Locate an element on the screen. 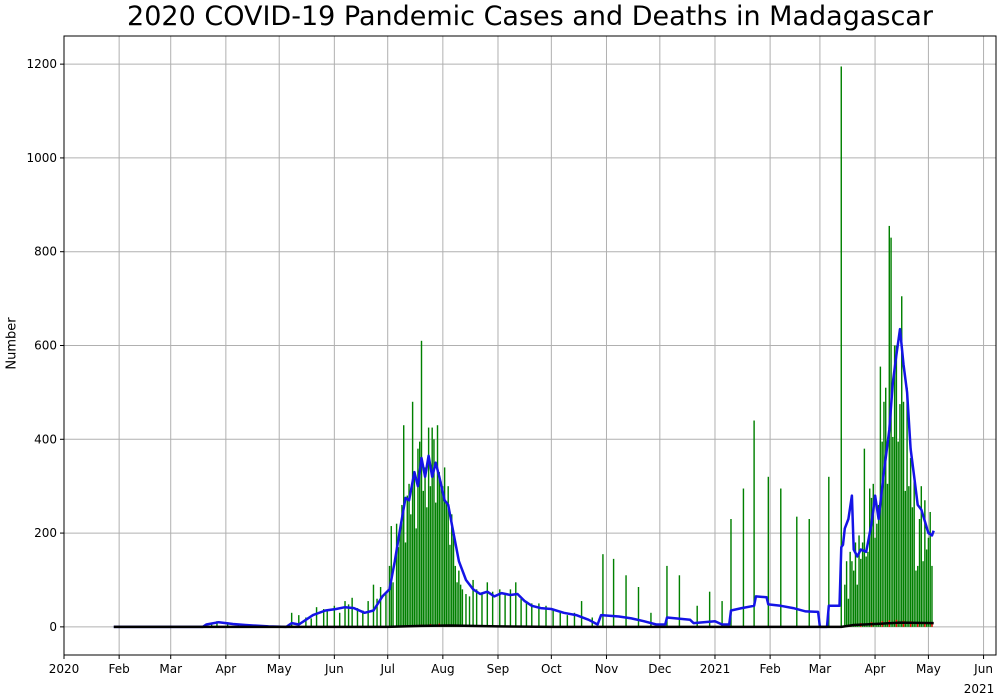 The image size is (1000, 700). y-tick-label: 1000 is located at coordinates (41, 158).